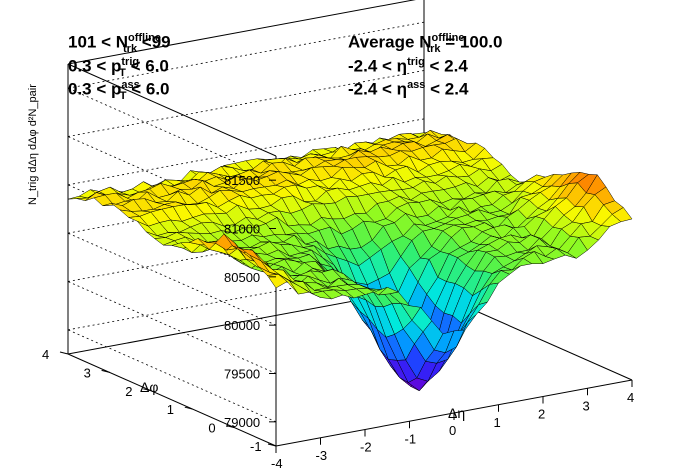  Describe the element at coordinates (322, 455) in the screenshot. I see `x-tick-label: -3` at that location.